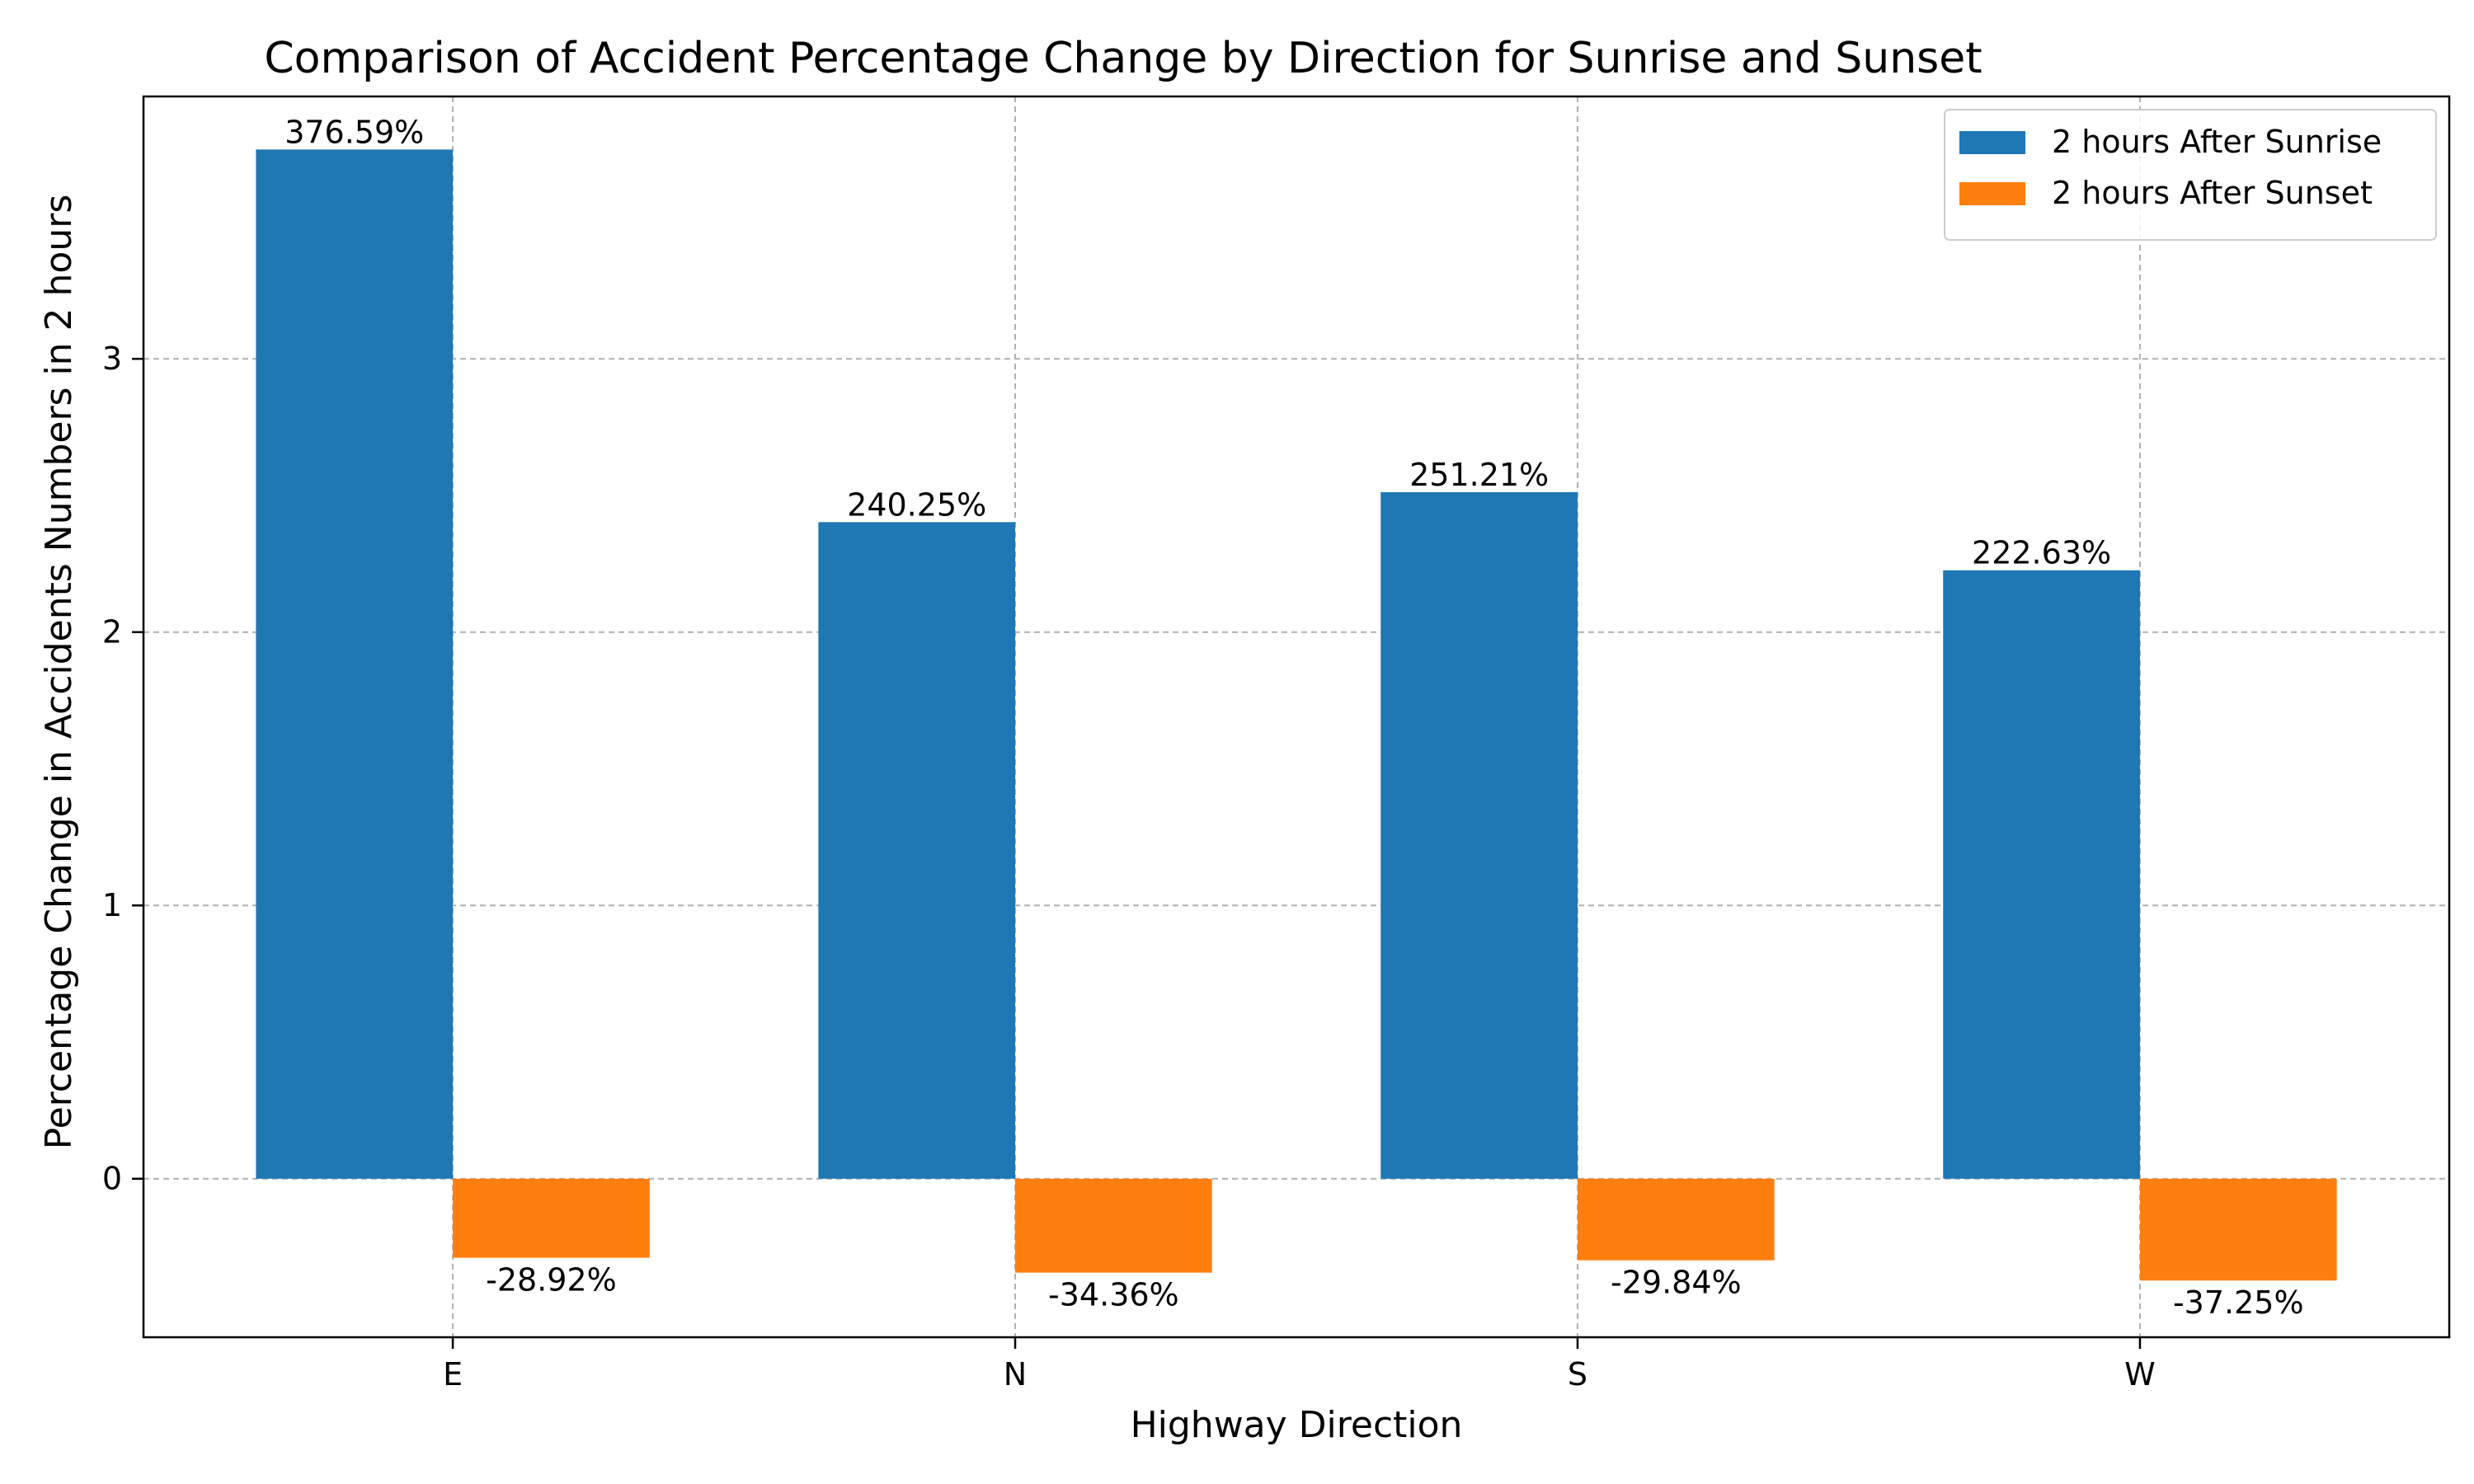 The width and height of the screenshot is (2474, 1484). What do you see at coordinates (551, 1280) in the screenshot?
I see `sunset-value-label-e: -28.92%` at bounding box center [551, 1280].